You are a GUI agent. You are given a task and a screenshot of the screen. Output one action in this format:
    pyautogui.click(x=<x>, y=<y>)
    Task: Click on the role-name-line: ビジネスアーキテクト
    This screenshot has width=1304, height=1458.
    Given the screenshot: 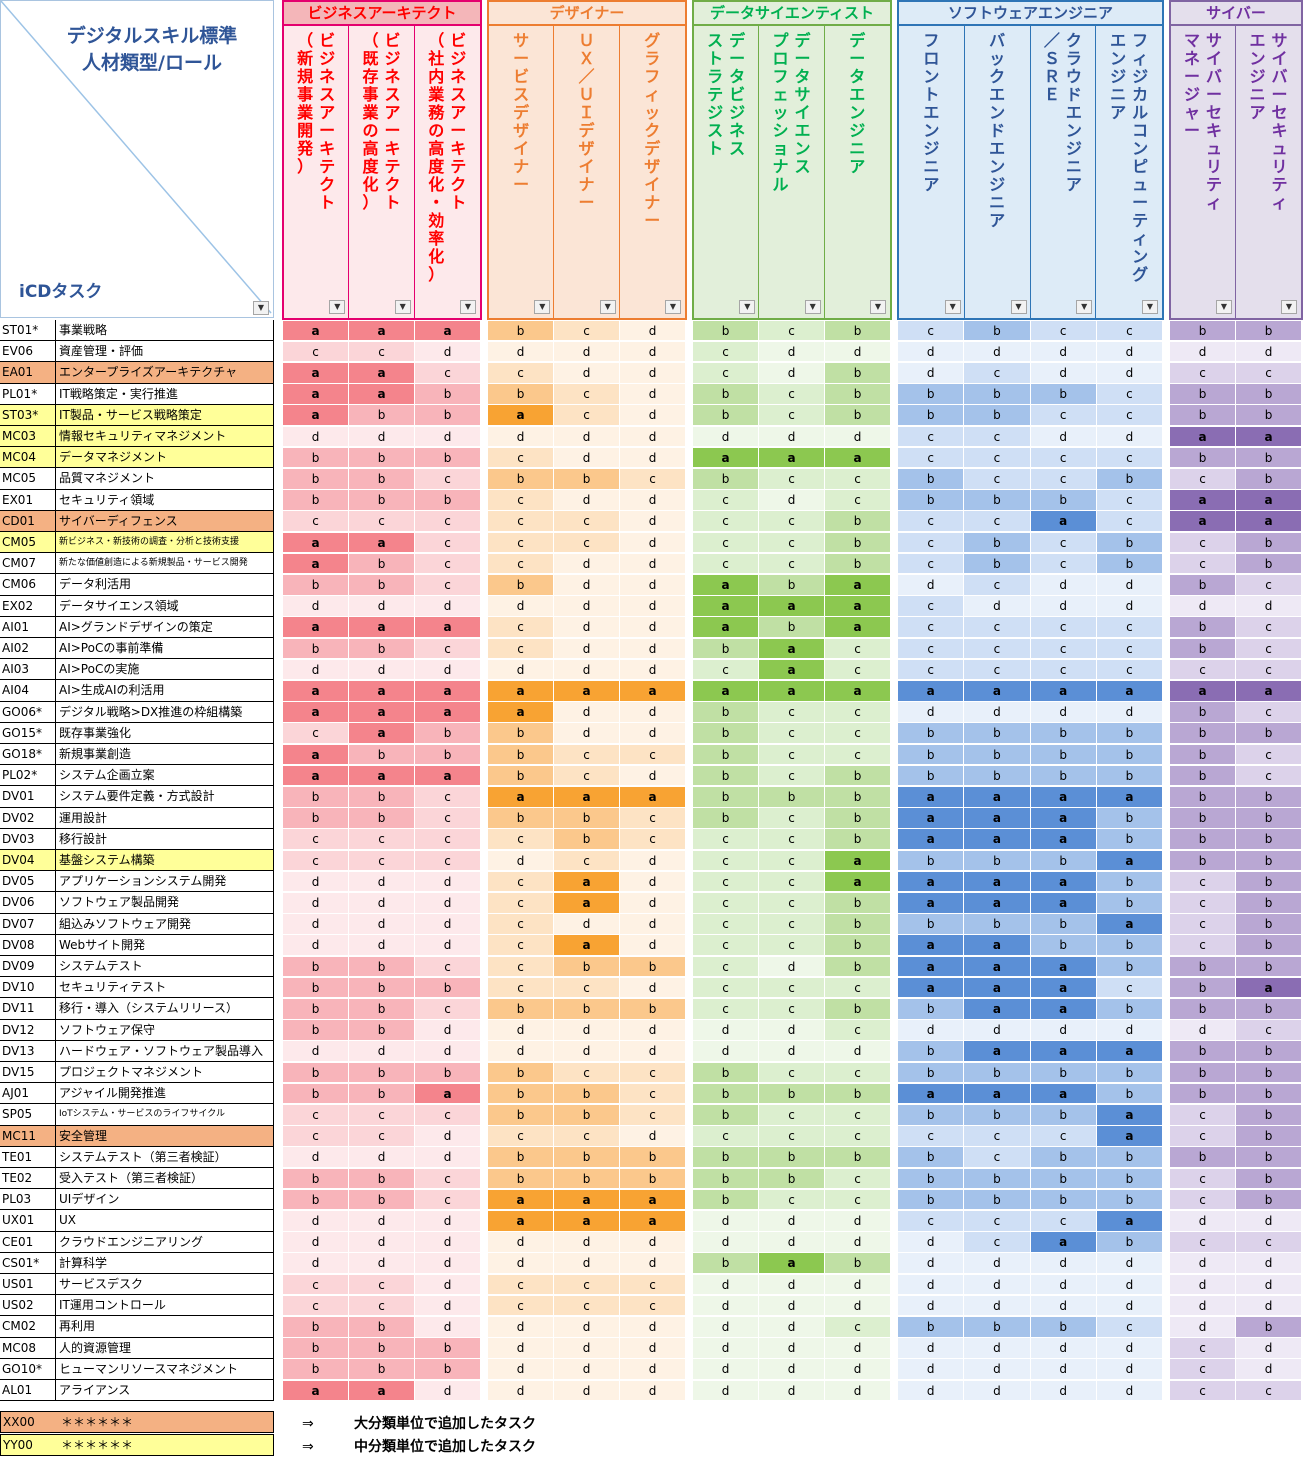 What is the action you would take?
    pyautogui.click(x=392, y=121)
    